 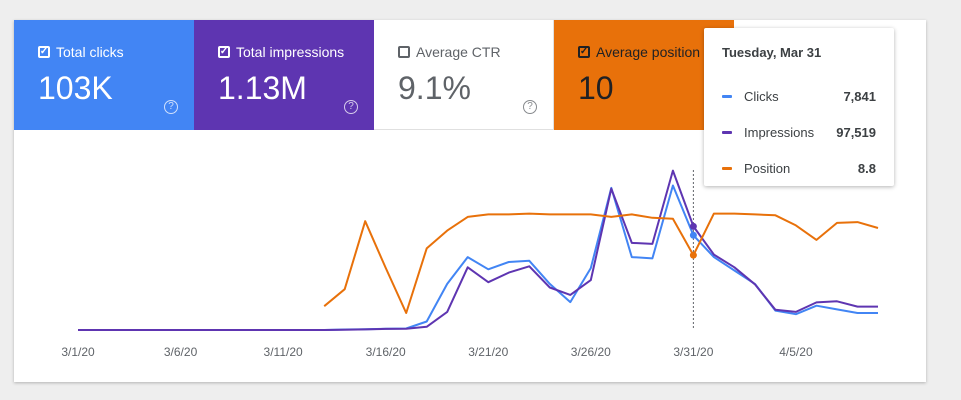 What do you see at coordinates (386, 352) in the screenshot?
I see `x-tick-label: 3/16/20` at bounding box center [386, 352].